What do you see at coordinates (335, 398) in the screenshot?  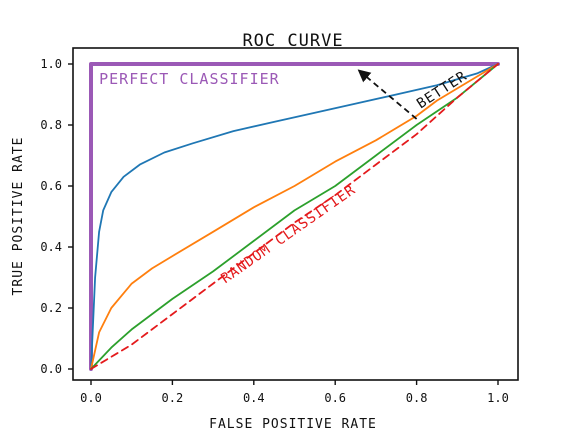 I see `x-tick-label: 0.6` at bounding box center [335, 398].